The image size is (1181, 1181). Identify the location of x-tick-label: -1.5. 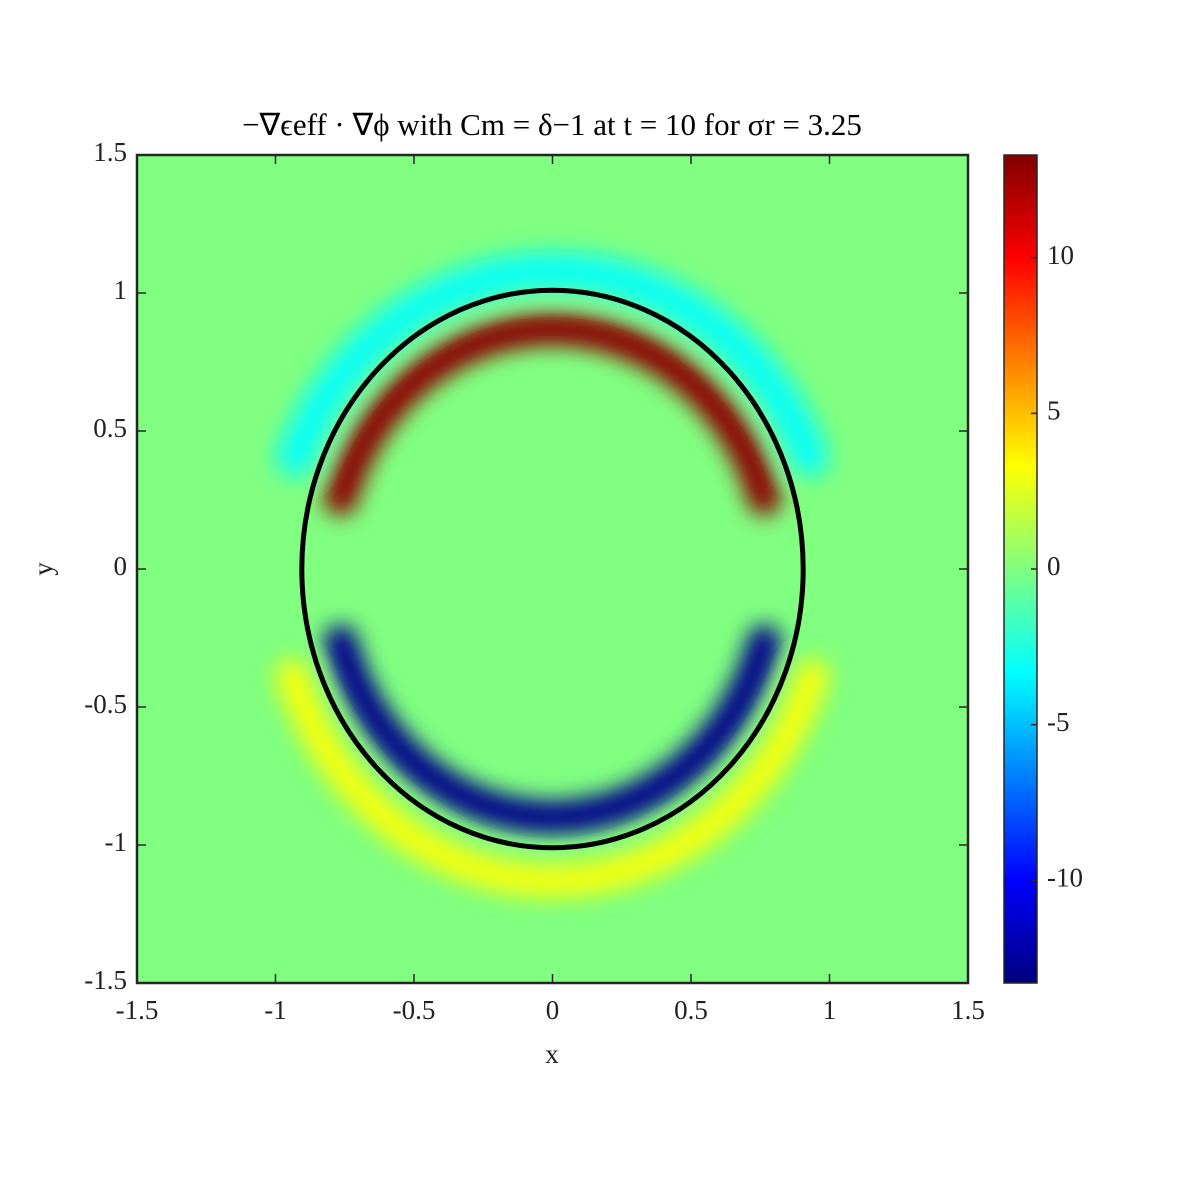
(137, 1010).